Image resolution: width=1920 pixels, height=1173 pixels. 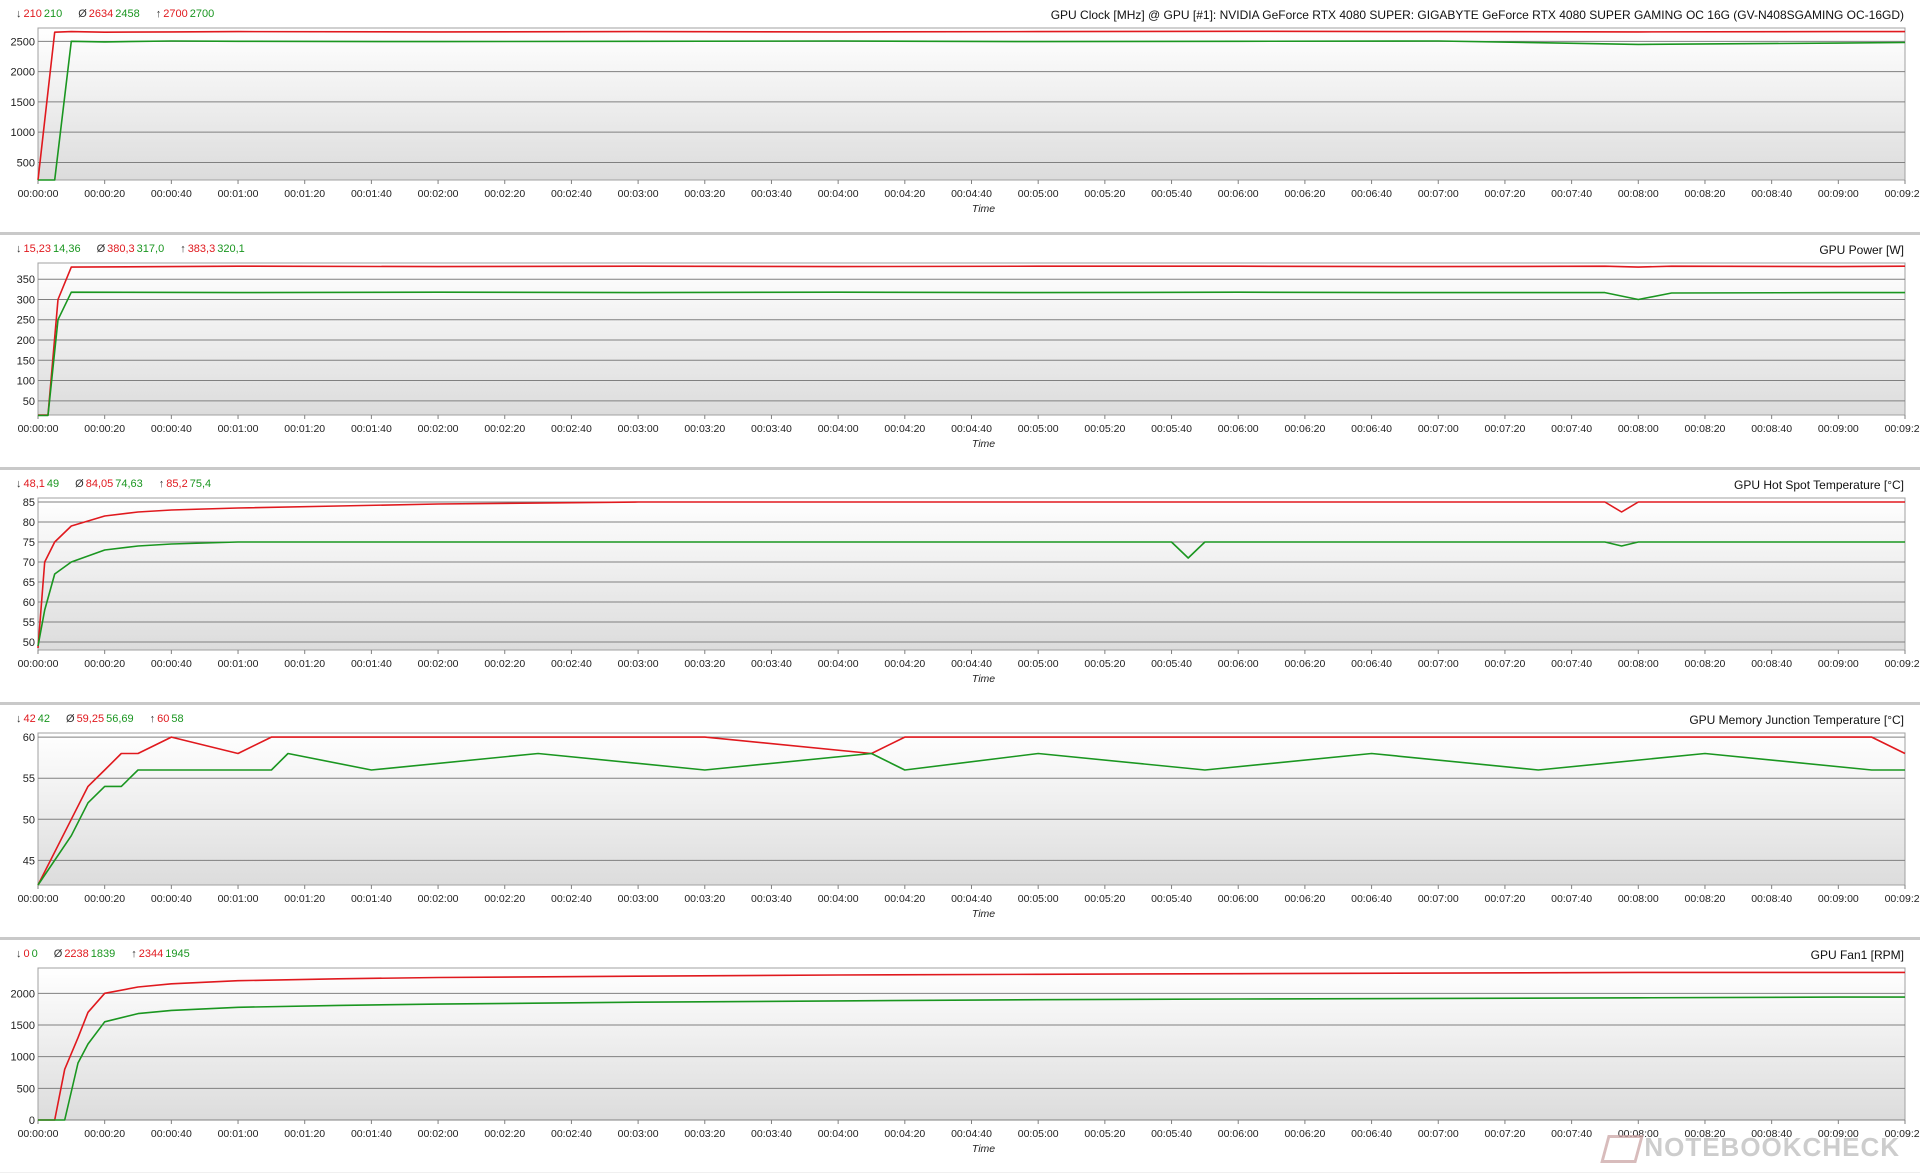 I want to click on stat-avg-red: 2238, so click(x=76, y=954).